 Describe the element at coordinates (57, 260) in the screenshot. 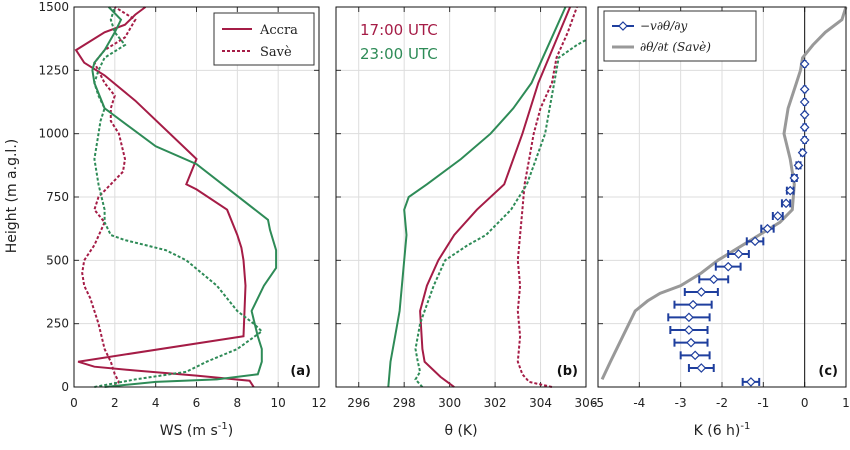

I see `y-tick-label: 500` at that location.